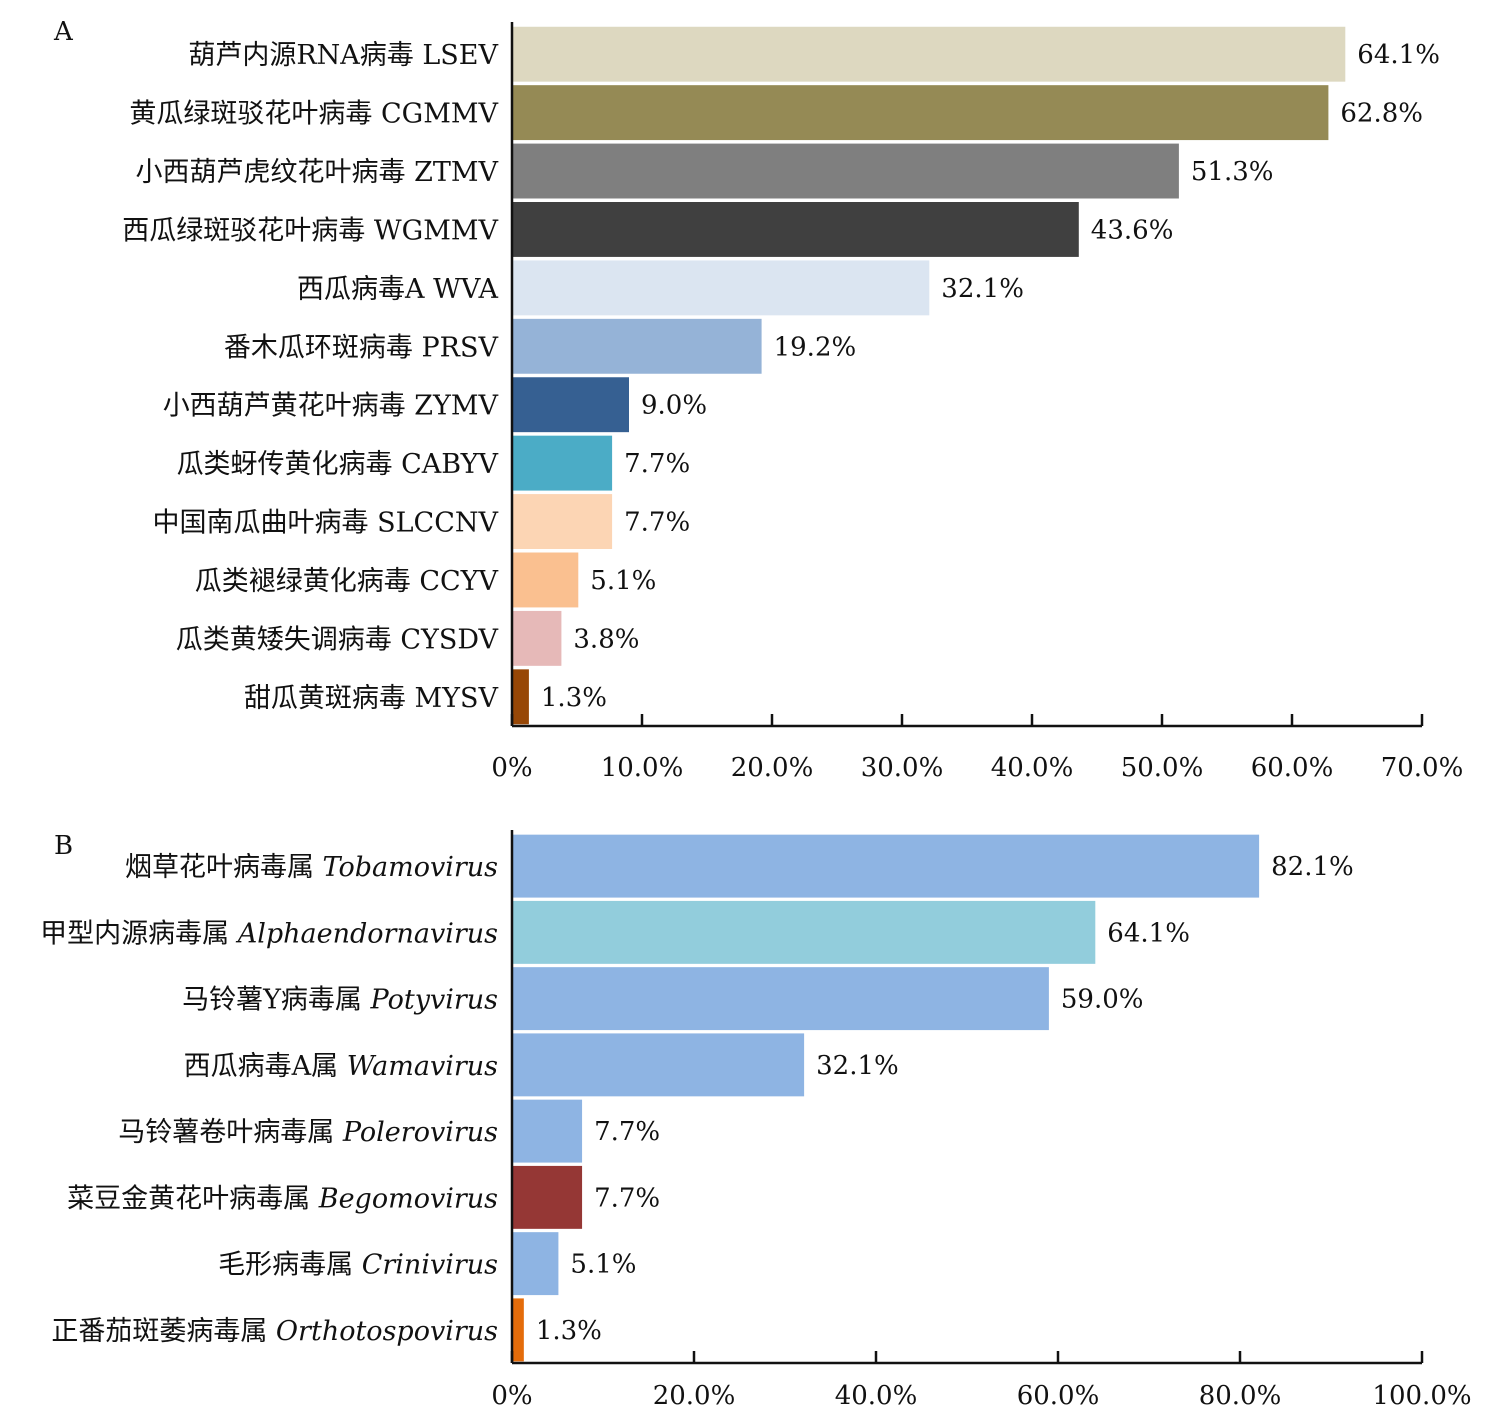 Image resolution: width=1491 pixels, height=1428 pixels. Describe the element at coordinates (627, 1132) in the screenshot. I see `panel-b-value-label-5: 7.7%` at that location.